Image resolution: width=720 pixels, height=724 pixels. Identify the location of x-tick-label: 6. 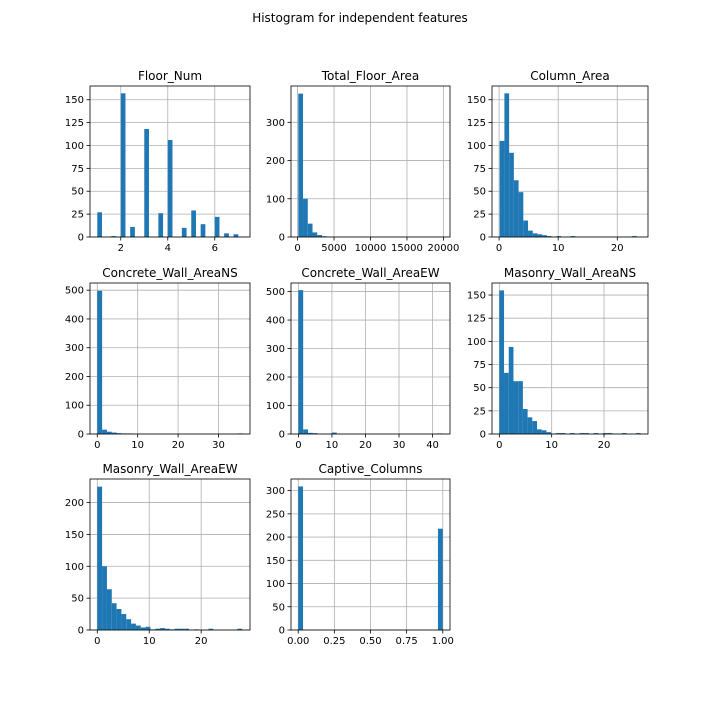
(215, 248).